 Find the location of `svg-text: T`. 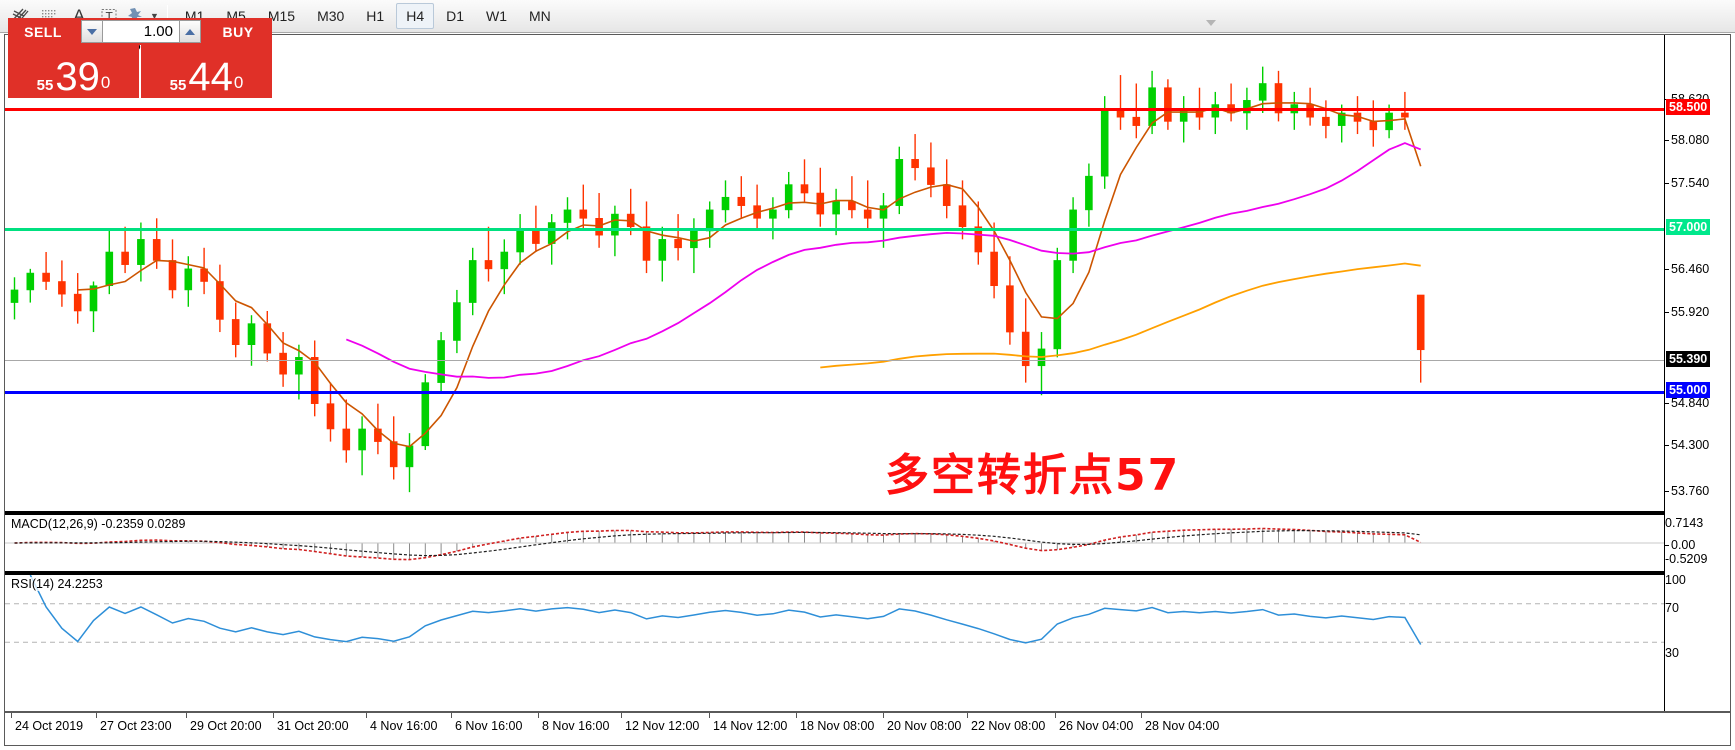

svg-text: T is located at coordinates (110, 17).